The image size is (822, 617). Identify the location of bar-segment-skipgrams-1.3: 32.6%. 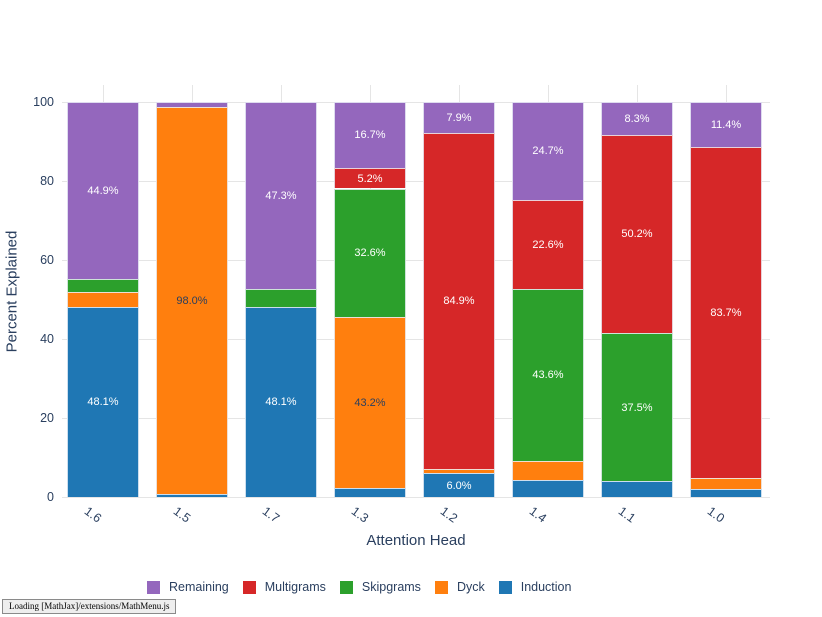
(370, 253).